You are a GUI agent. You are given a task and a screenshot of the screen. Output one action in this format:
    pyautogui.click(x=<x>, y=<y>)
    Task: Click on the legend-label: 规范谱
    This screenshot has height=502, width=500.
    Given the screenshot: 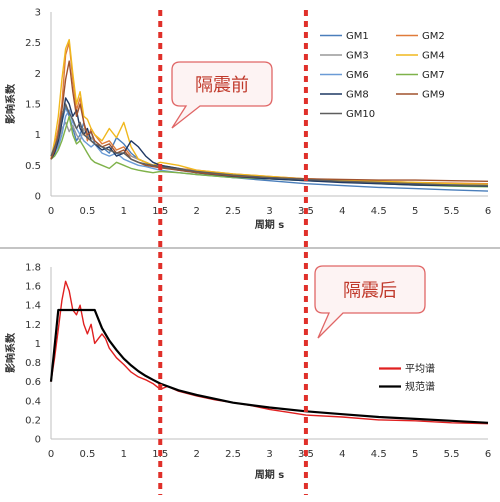 What is the action you would take?
    pyautogui.click(x=420, y=386)
    